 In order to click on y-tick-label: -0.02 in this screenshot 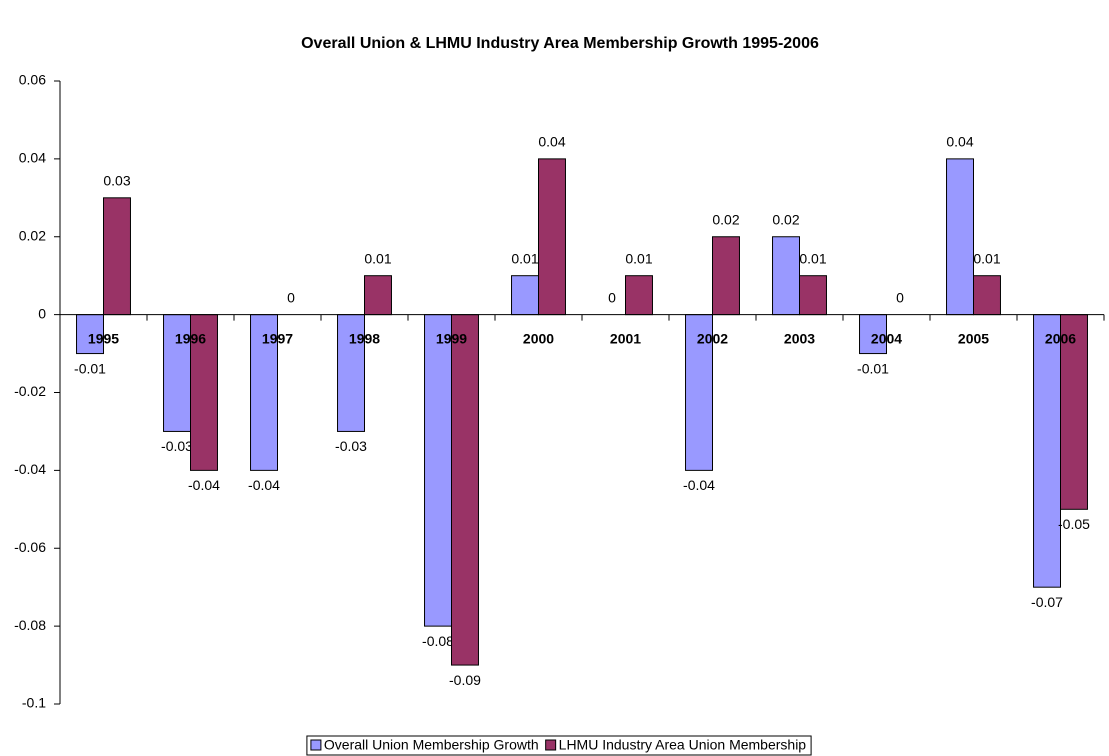, I will do `click(30, 391)`.